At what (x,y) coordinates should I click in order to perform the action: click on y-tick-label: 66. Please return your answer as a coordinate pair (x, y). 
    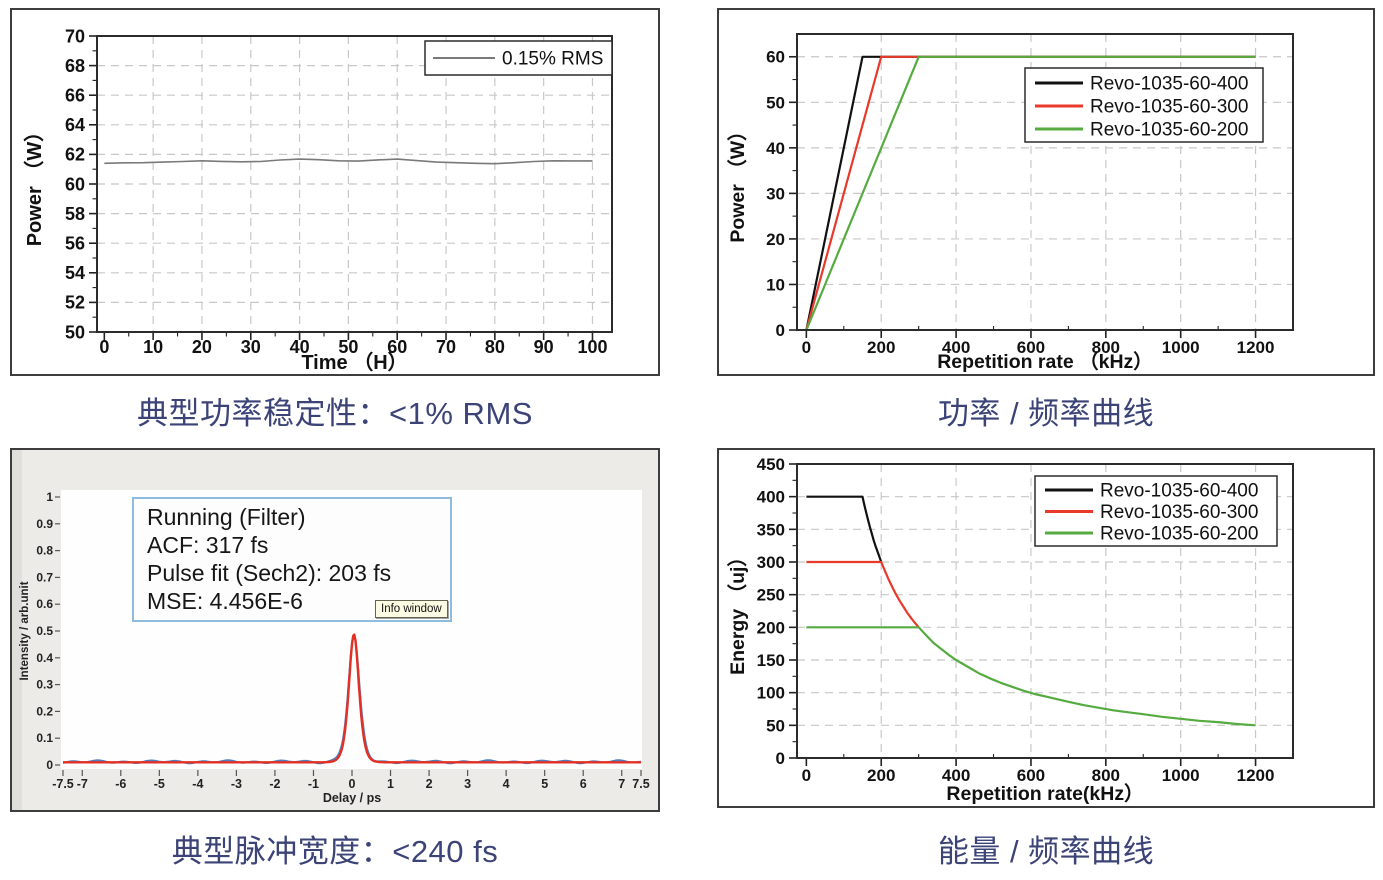
    Looking at the image, I should click on (75, 96).